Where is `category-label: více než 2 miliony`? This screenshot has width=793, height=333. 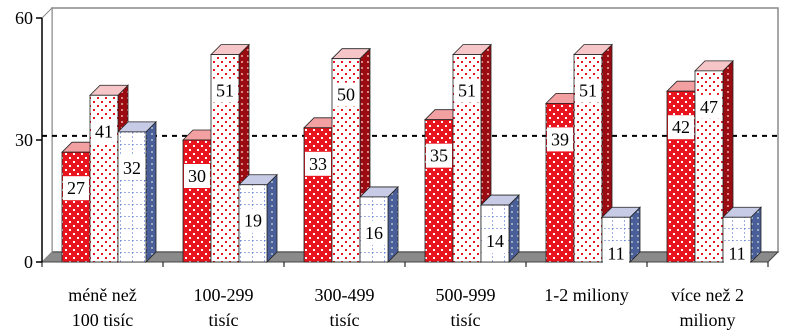
category-label: více než 2 miliony is located at coordinates (707, 307).